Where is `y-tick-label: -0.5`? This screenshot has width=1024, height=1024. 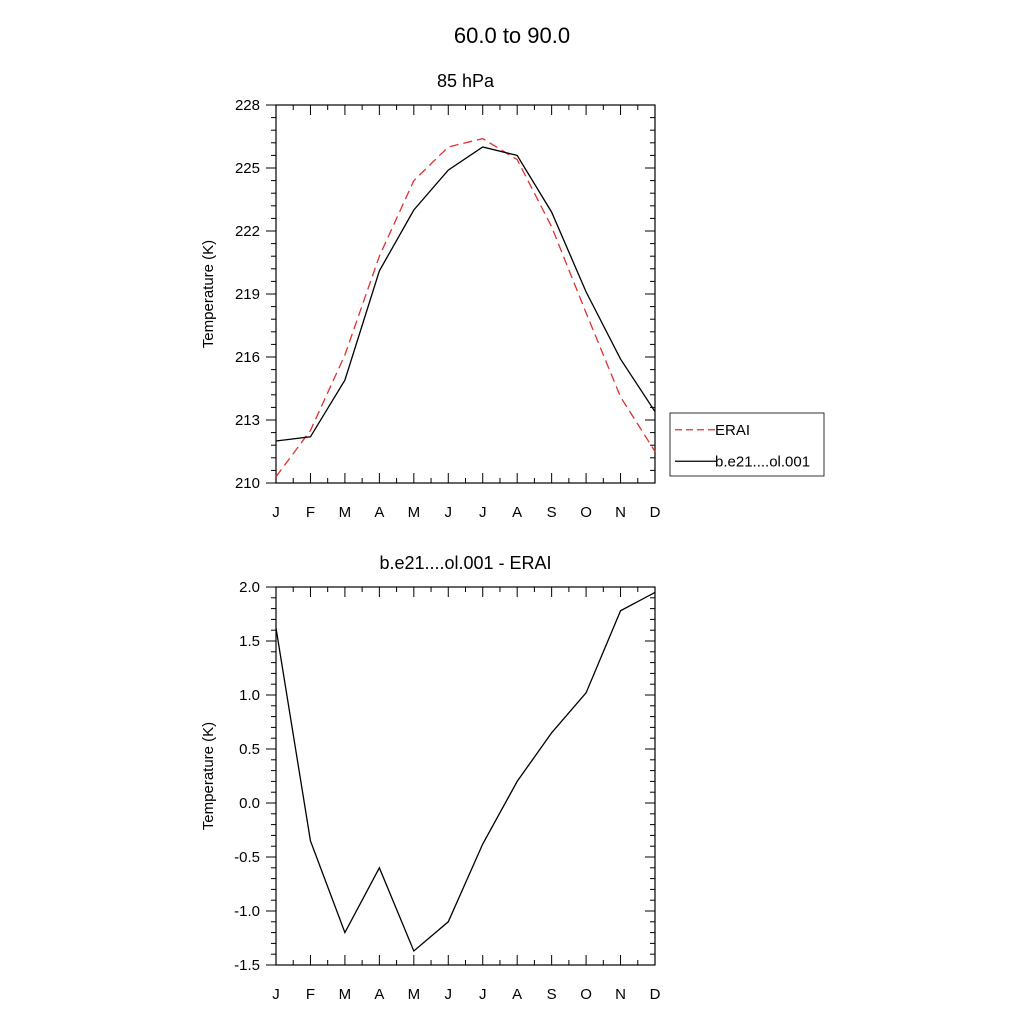 y-tick-label: -0.5 is located at coordinates (247, 857).